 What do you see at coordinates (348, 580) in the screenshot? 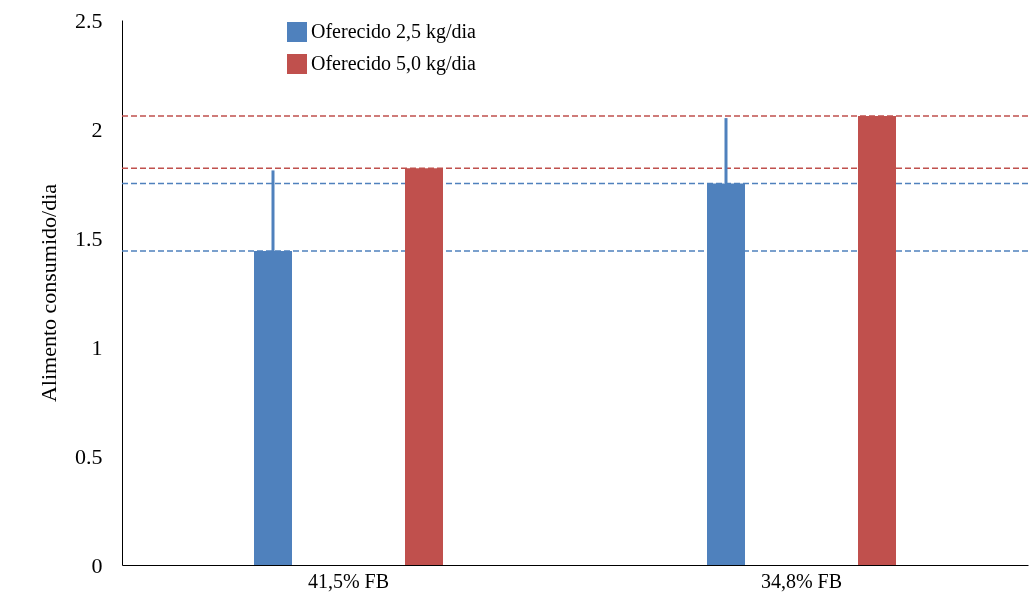
I see `x-tick-label: 41,5% FB` at bounding box center [348, 580].